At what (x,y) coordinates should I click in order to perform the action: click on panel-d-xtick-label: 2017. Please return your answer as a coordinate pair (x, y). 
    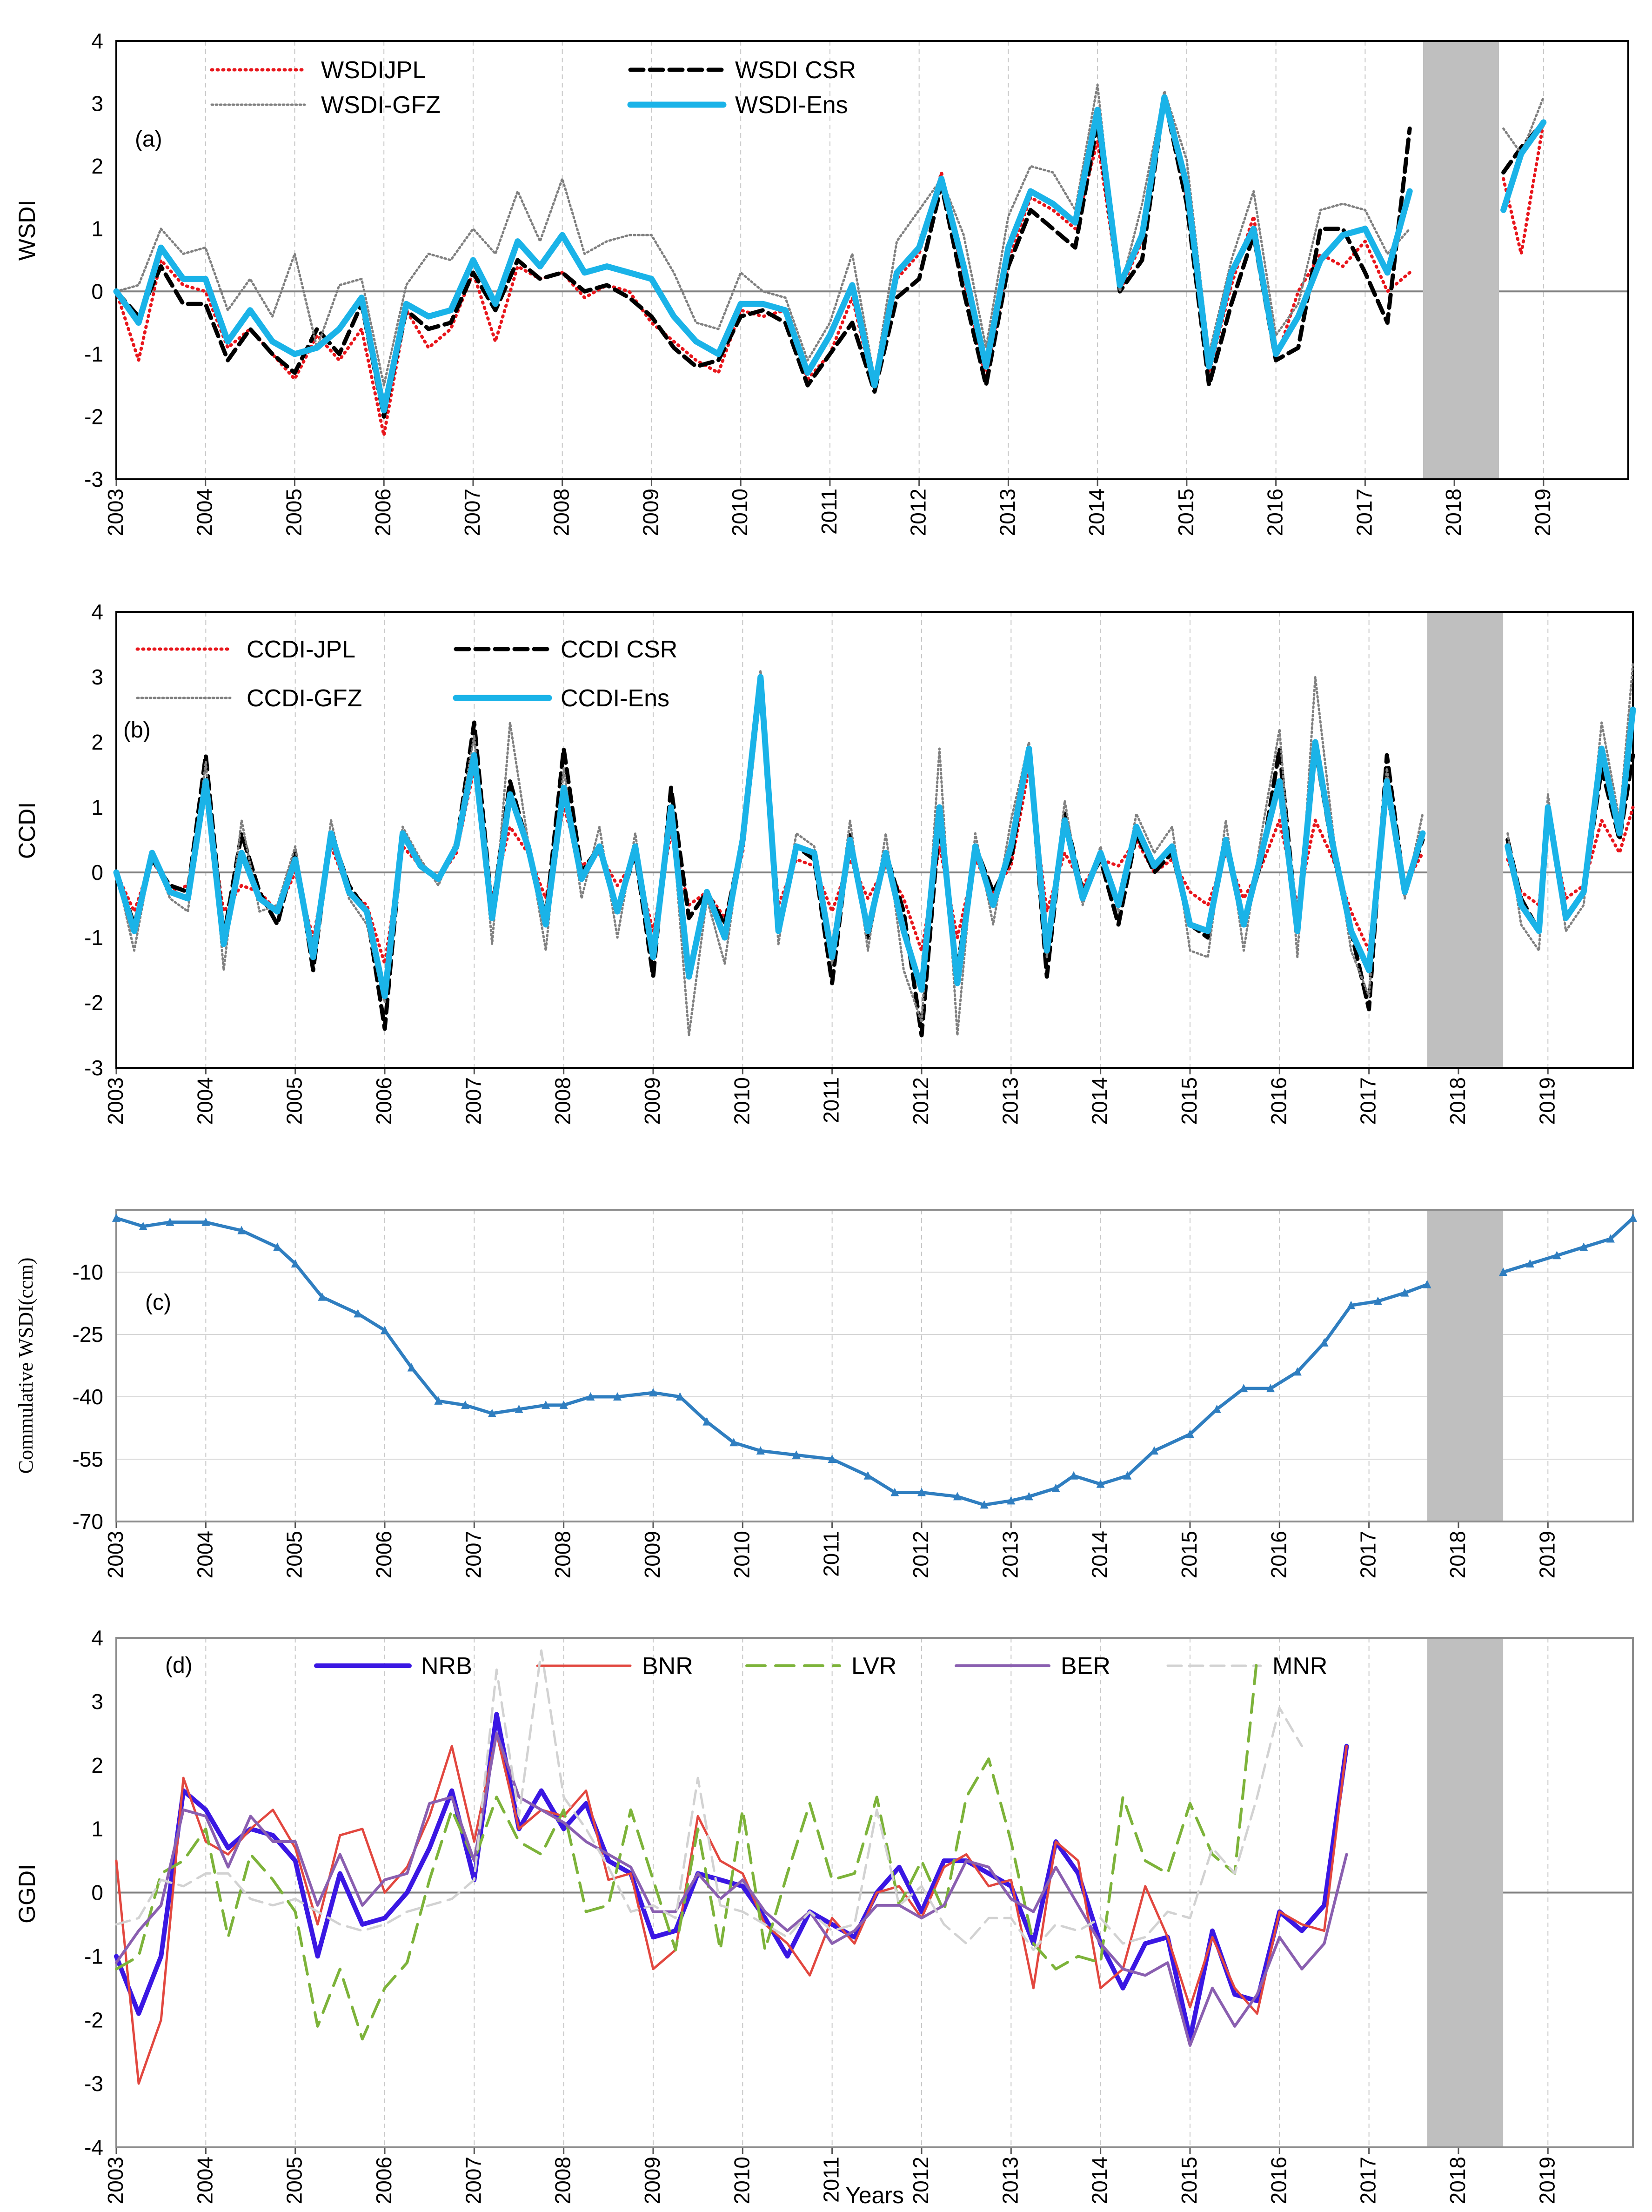
    Looking at the image, I should click on (1368, 2180).